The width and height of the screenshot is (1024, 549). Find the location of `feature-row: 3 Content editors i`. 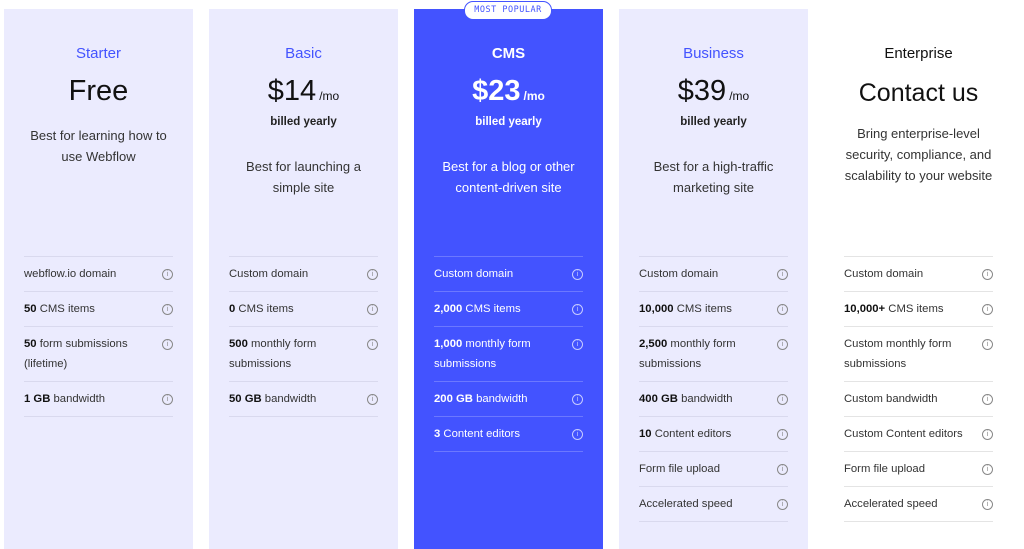

feature-row: 3 Content editors i is located at coordinates (508, 434).